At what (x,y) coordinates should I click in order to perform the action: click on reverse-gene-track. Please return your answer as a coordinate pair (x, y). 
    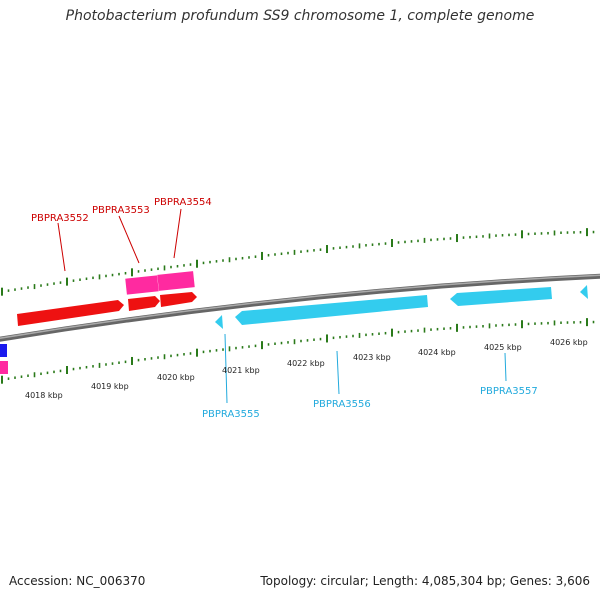
    Looking at the image, I should click on (401, 307).